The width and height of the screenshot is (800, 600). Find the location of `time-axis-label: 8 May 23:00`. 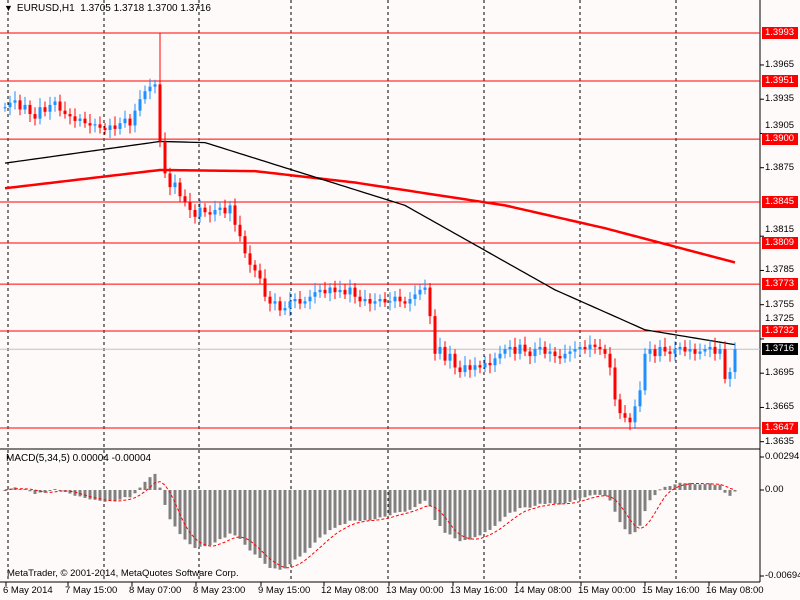

time-axis-label: 8 May 23:00 is located at coordinates (219, 590).